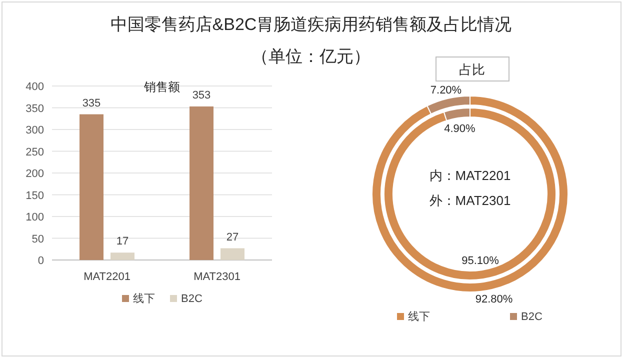  I want to click on text: 内：MAT2201, so click(470, 175).